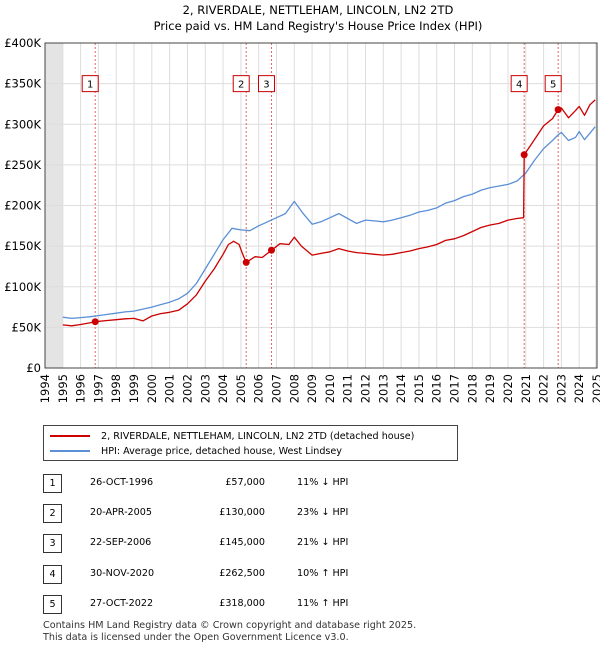  Describe the element at coordinates (81, 388) in the screenshot. I see `x-tick-label: 1996` at that location.